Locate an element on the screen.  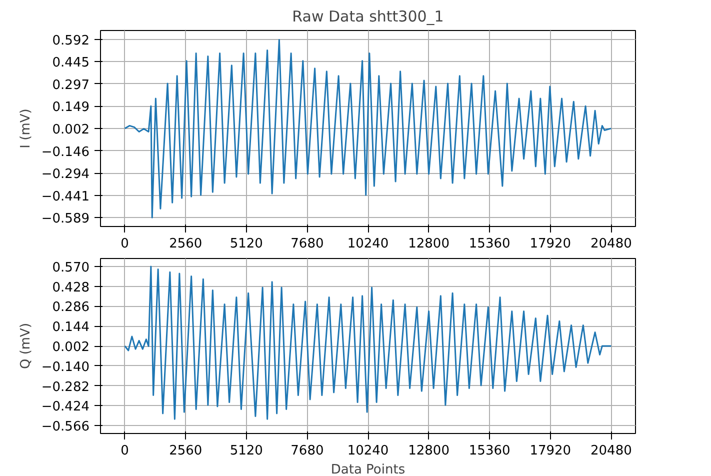
y-tick-label: −0.424 is located at coordinates (65, 407).